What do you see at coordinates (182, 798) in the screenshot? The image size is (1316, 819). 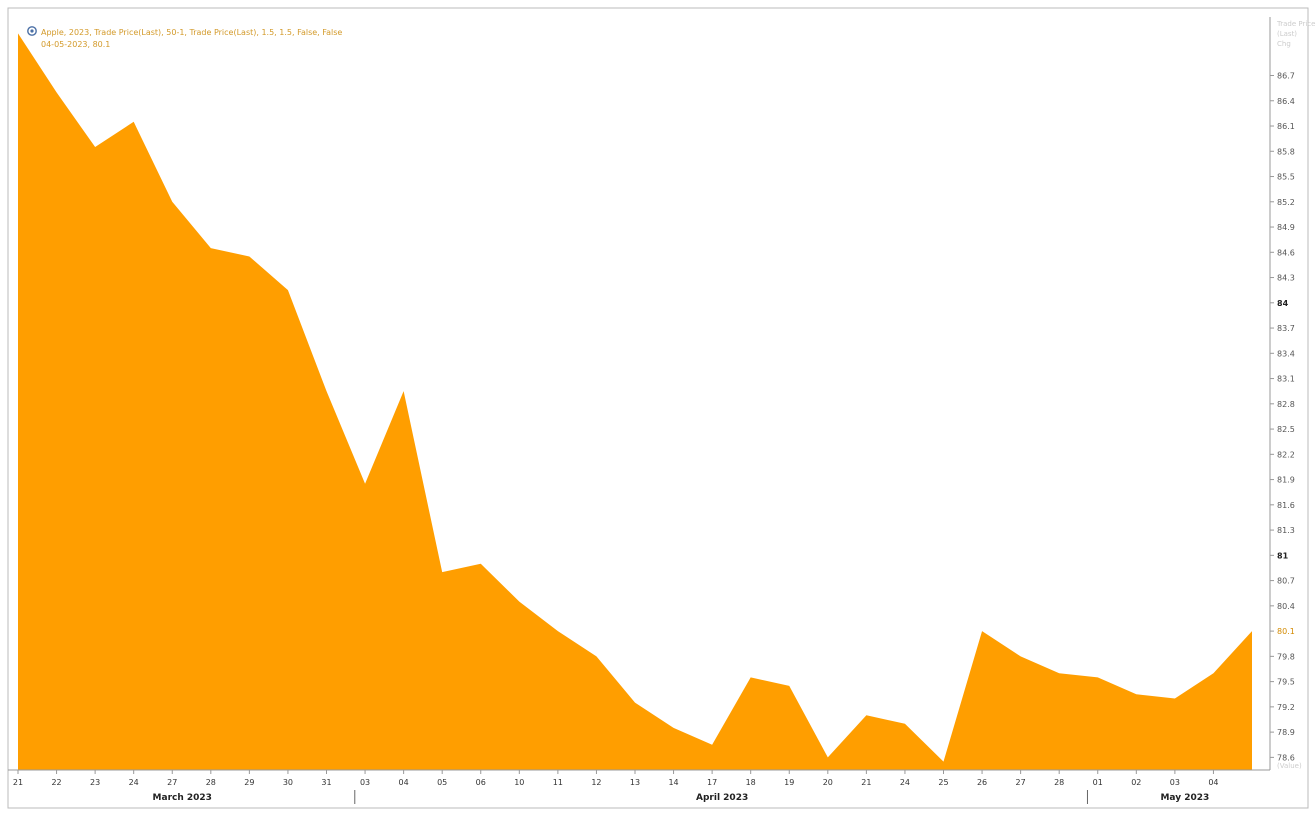 I see `month-label: March 2023` at bounding box center [182, 798].